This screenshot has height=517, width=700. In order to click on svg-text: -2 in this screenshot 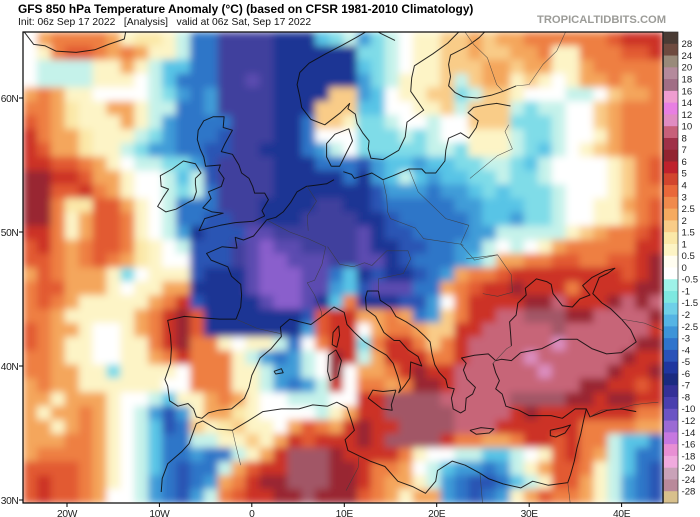, I will do `click(686, 315)`.